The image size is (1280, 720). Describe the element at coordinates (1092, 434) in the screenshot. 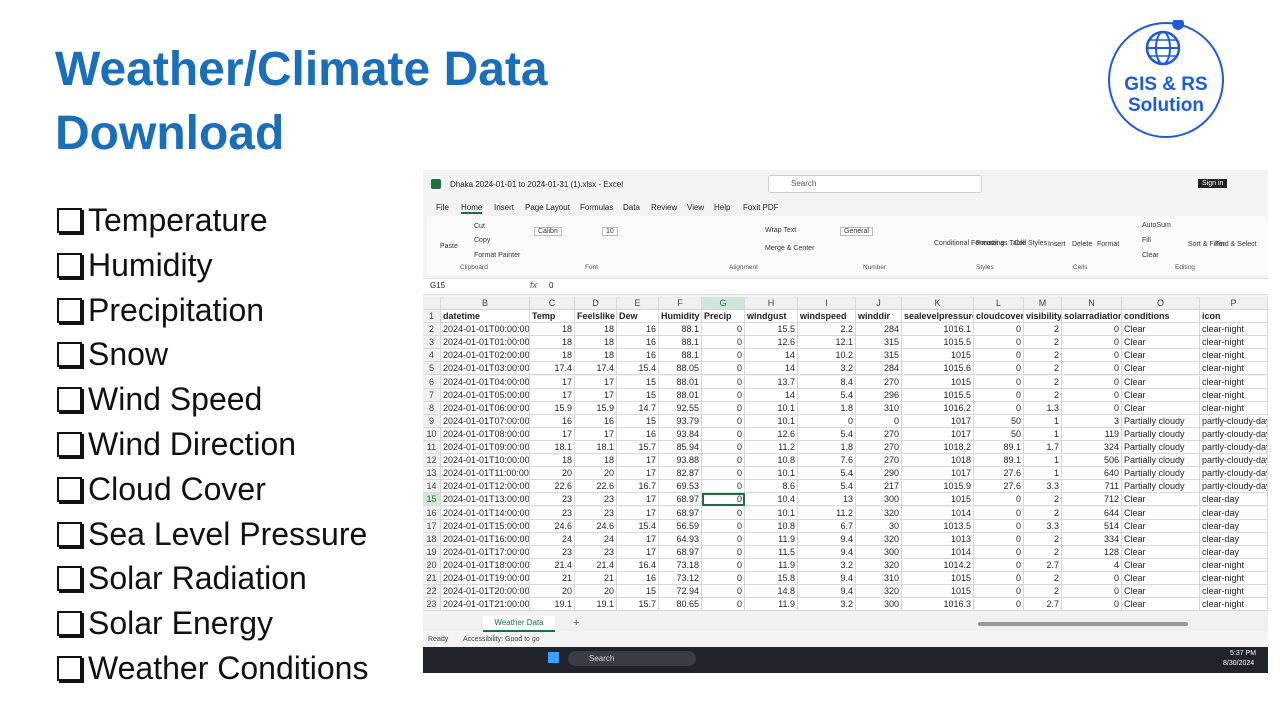

I see `data-cell: 119` at that location.